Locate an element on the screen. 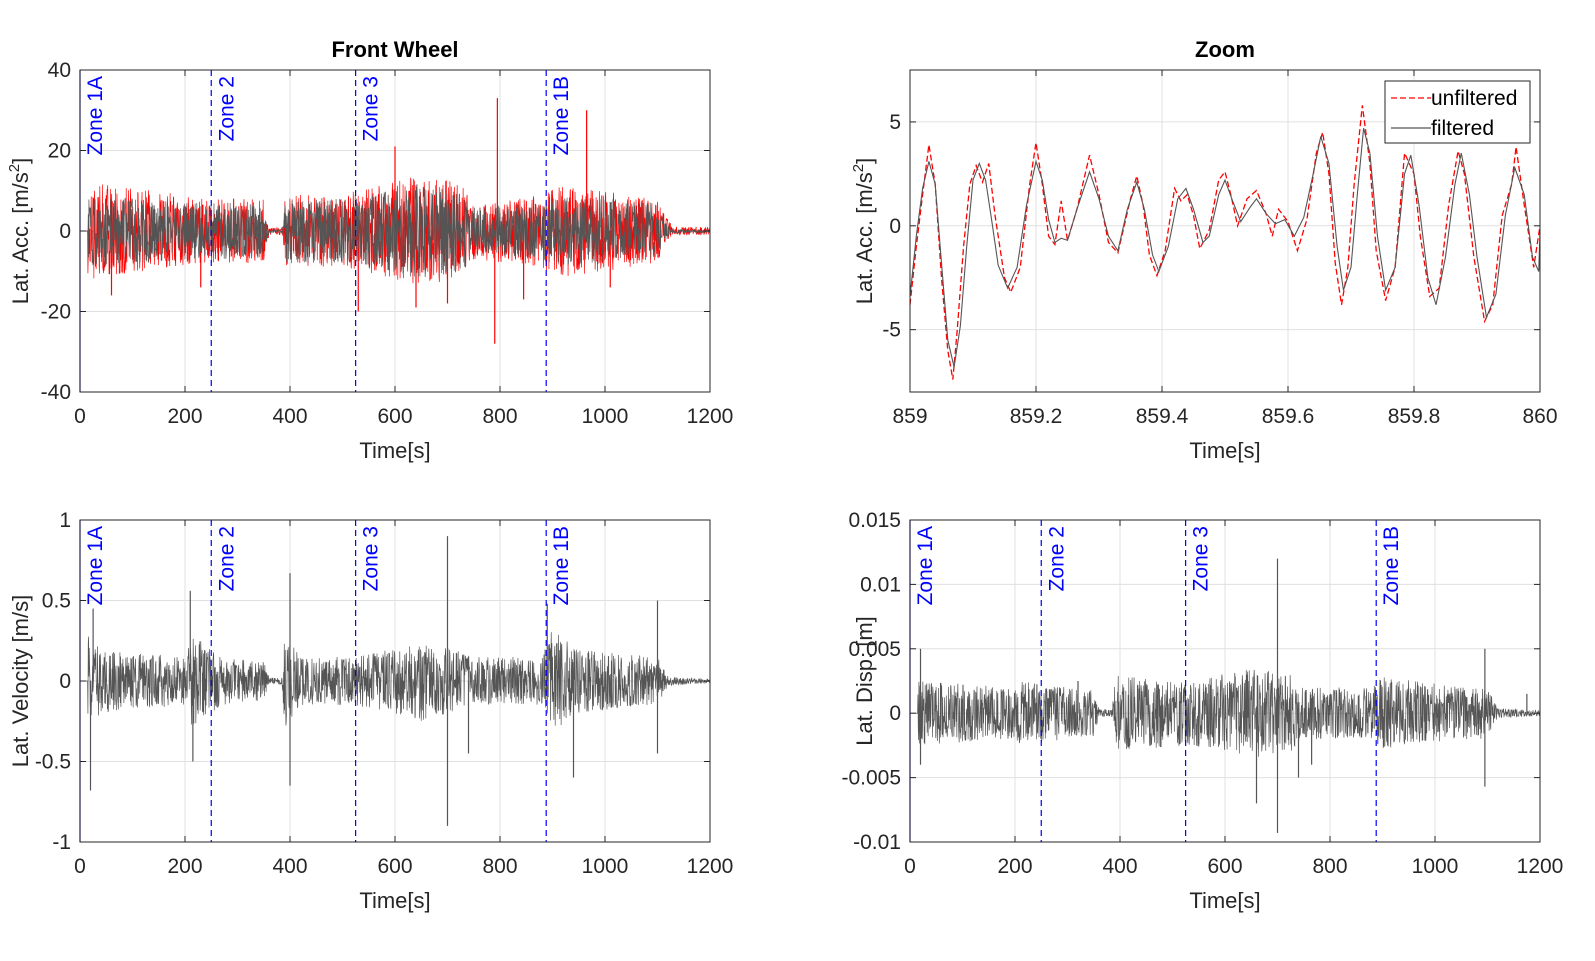 Image resolution: width=1595 pixels, height=961 pixels. axes-box is located at coordinates (1225, 231).